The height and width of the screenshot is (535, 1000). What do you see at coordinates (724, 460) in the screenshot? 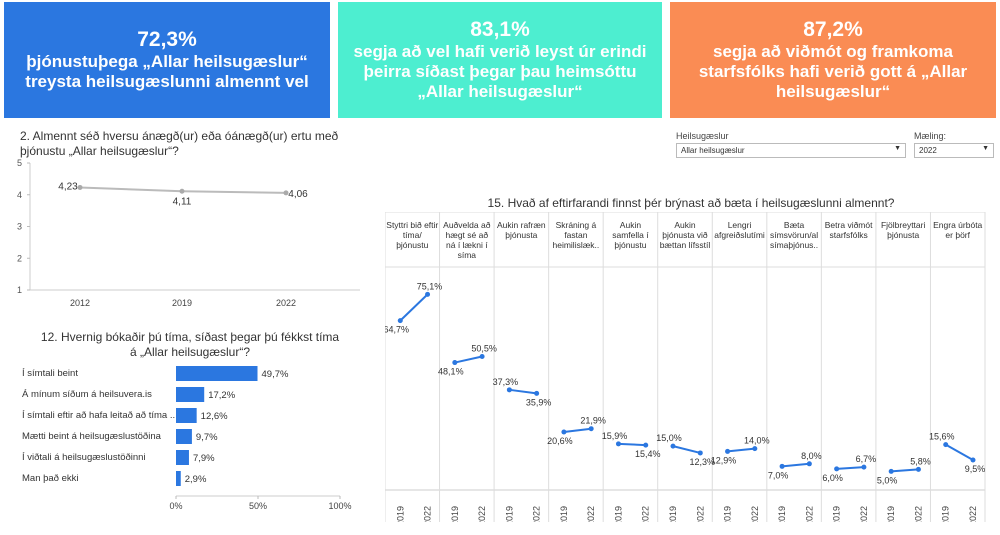
I see `data-label-2019: 12,9%` at bounding box center [724, 460].